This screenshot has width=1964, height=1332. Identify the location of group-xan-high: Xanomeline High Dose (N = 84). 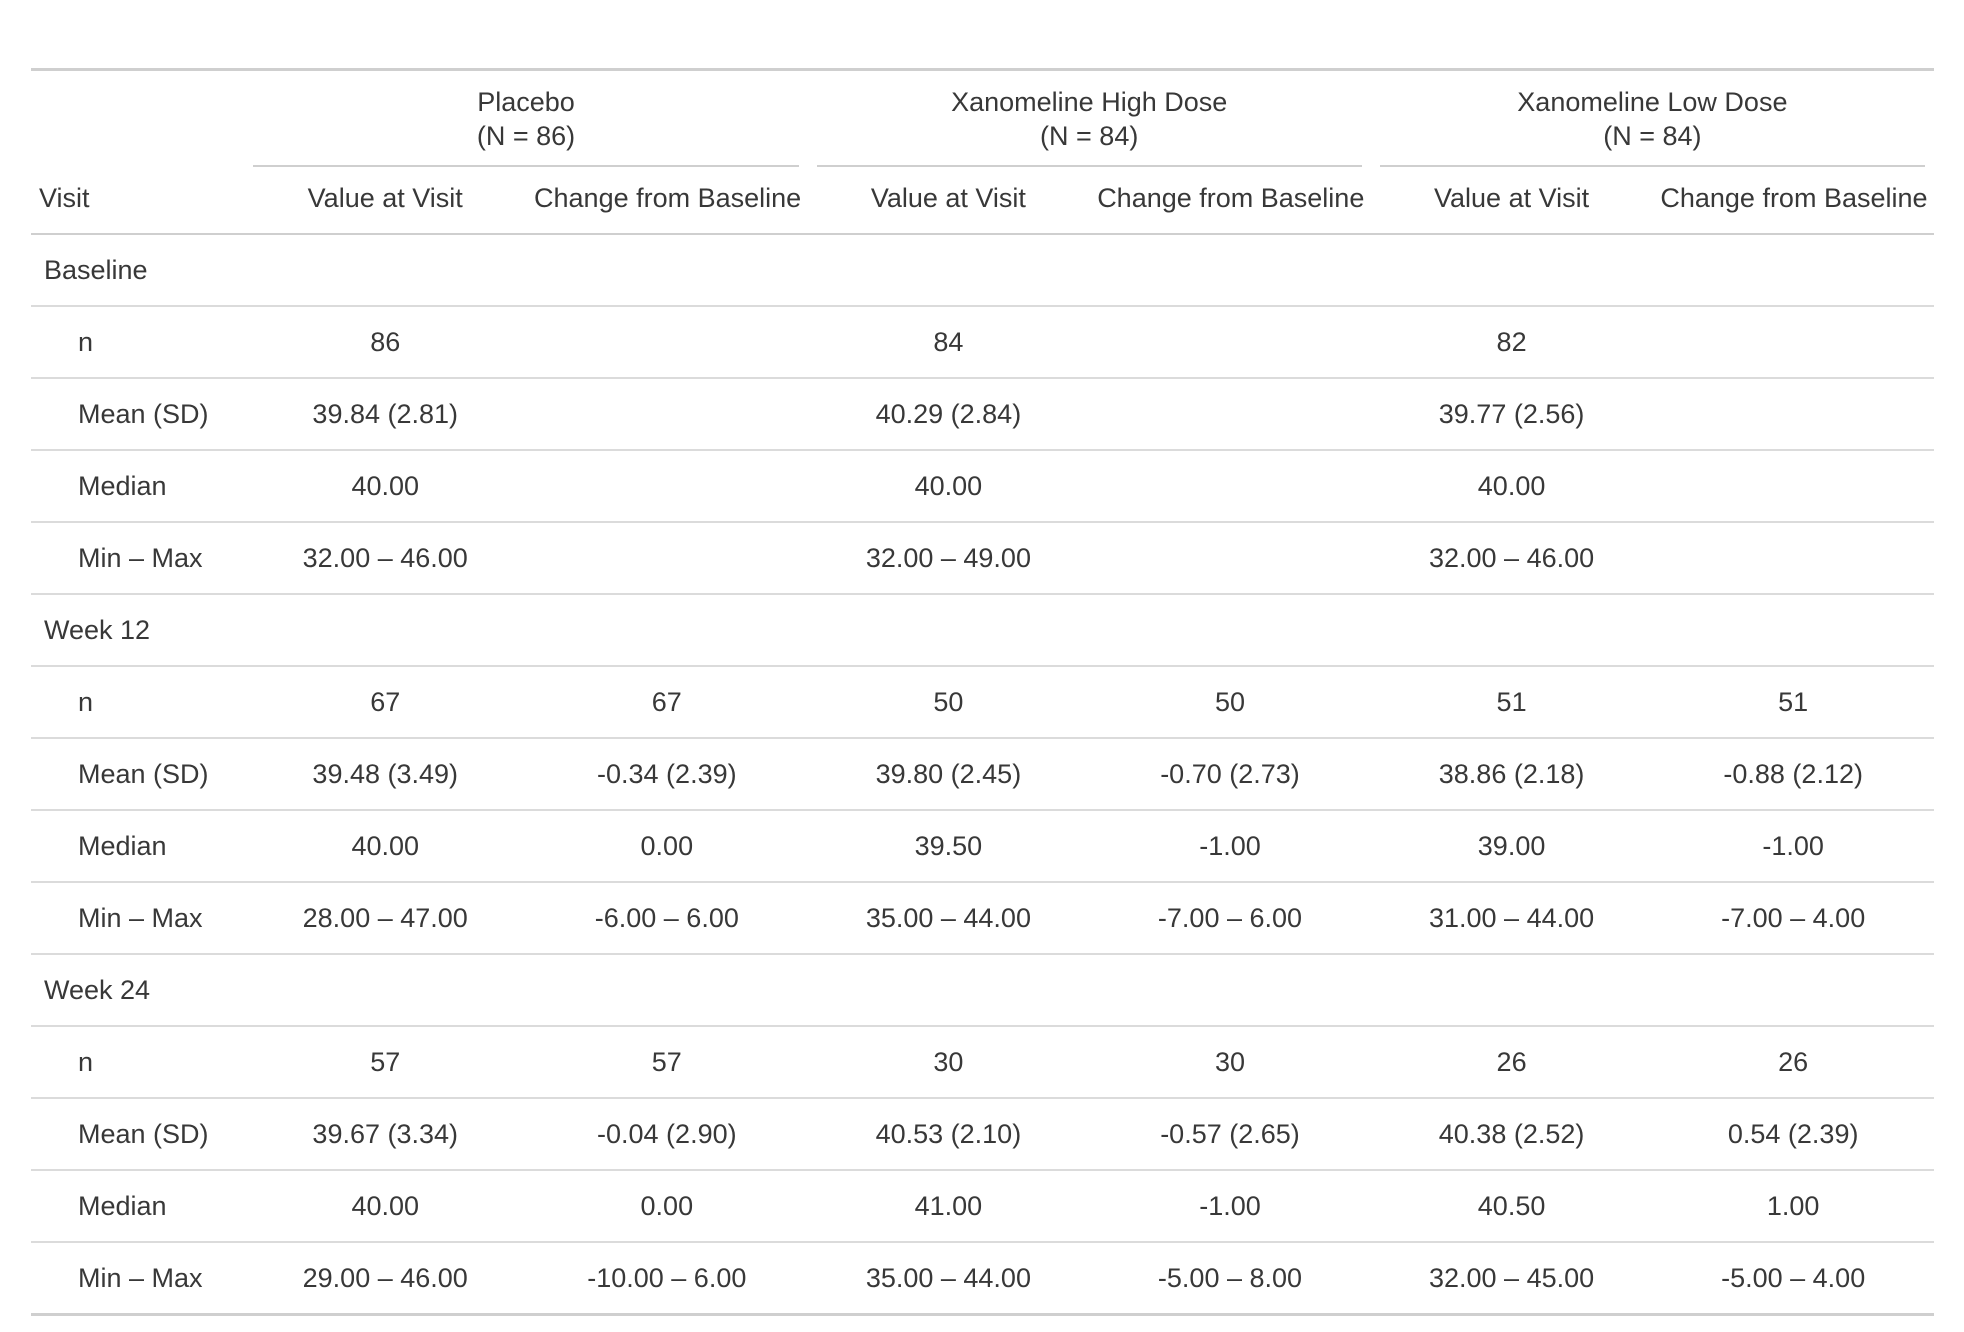
(1089, 118).